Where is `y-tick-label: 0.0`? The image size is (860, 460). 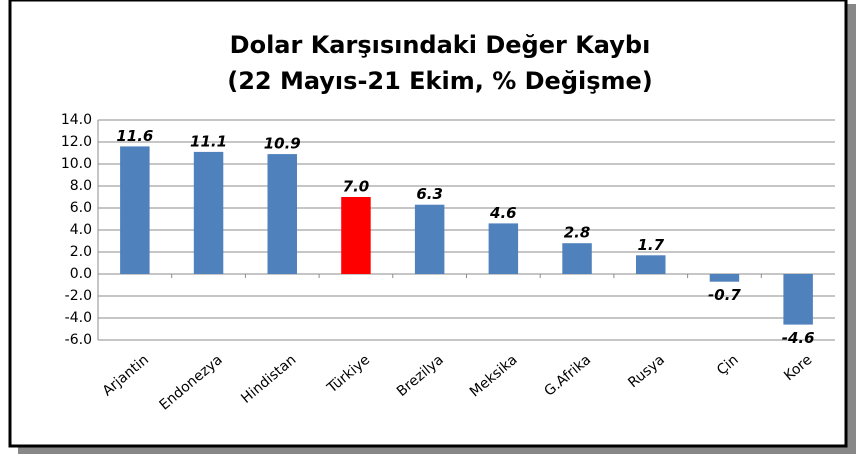 y-tick-label: 0.0 is located at coordinates (81, 274).